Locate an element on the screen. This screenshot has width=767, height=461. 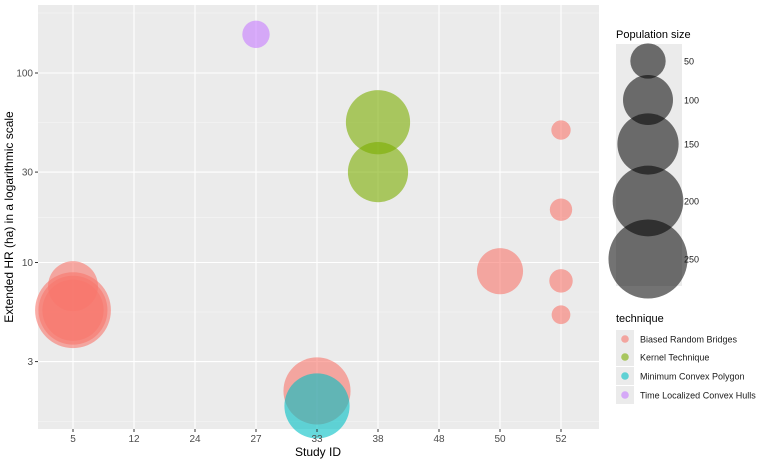
color-legend-title: technique is located at coordinates (640, 319).